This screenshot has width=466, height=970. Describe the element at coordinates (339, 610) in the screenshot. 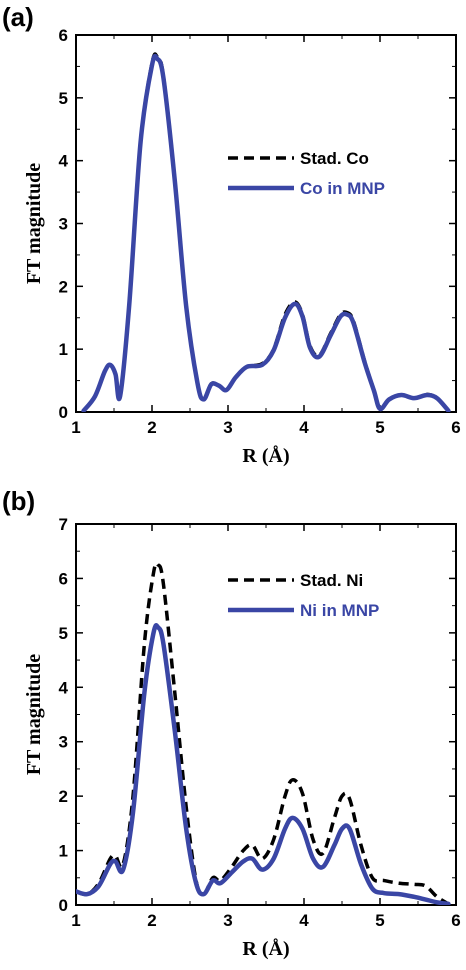

I see `legend-label: Ni in MNP` at that location.